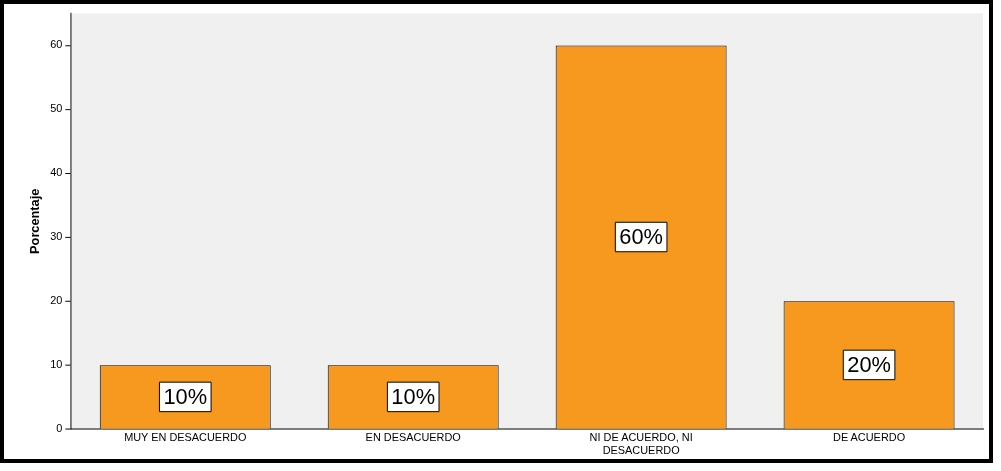 This screenshot has height=471, width=1001. What do you see at coordinates (35, 221) in the screenshot?
I see `y-axis-title: Porcentaje` at bounding box center [35, 221].